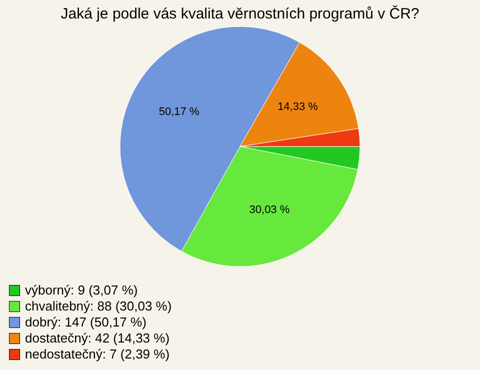  What do you see at coordinates (81, 290) in the screenshot?
I see `legend-label: výborný: 9 (3,07 %)` at bounding box center [81, 290].